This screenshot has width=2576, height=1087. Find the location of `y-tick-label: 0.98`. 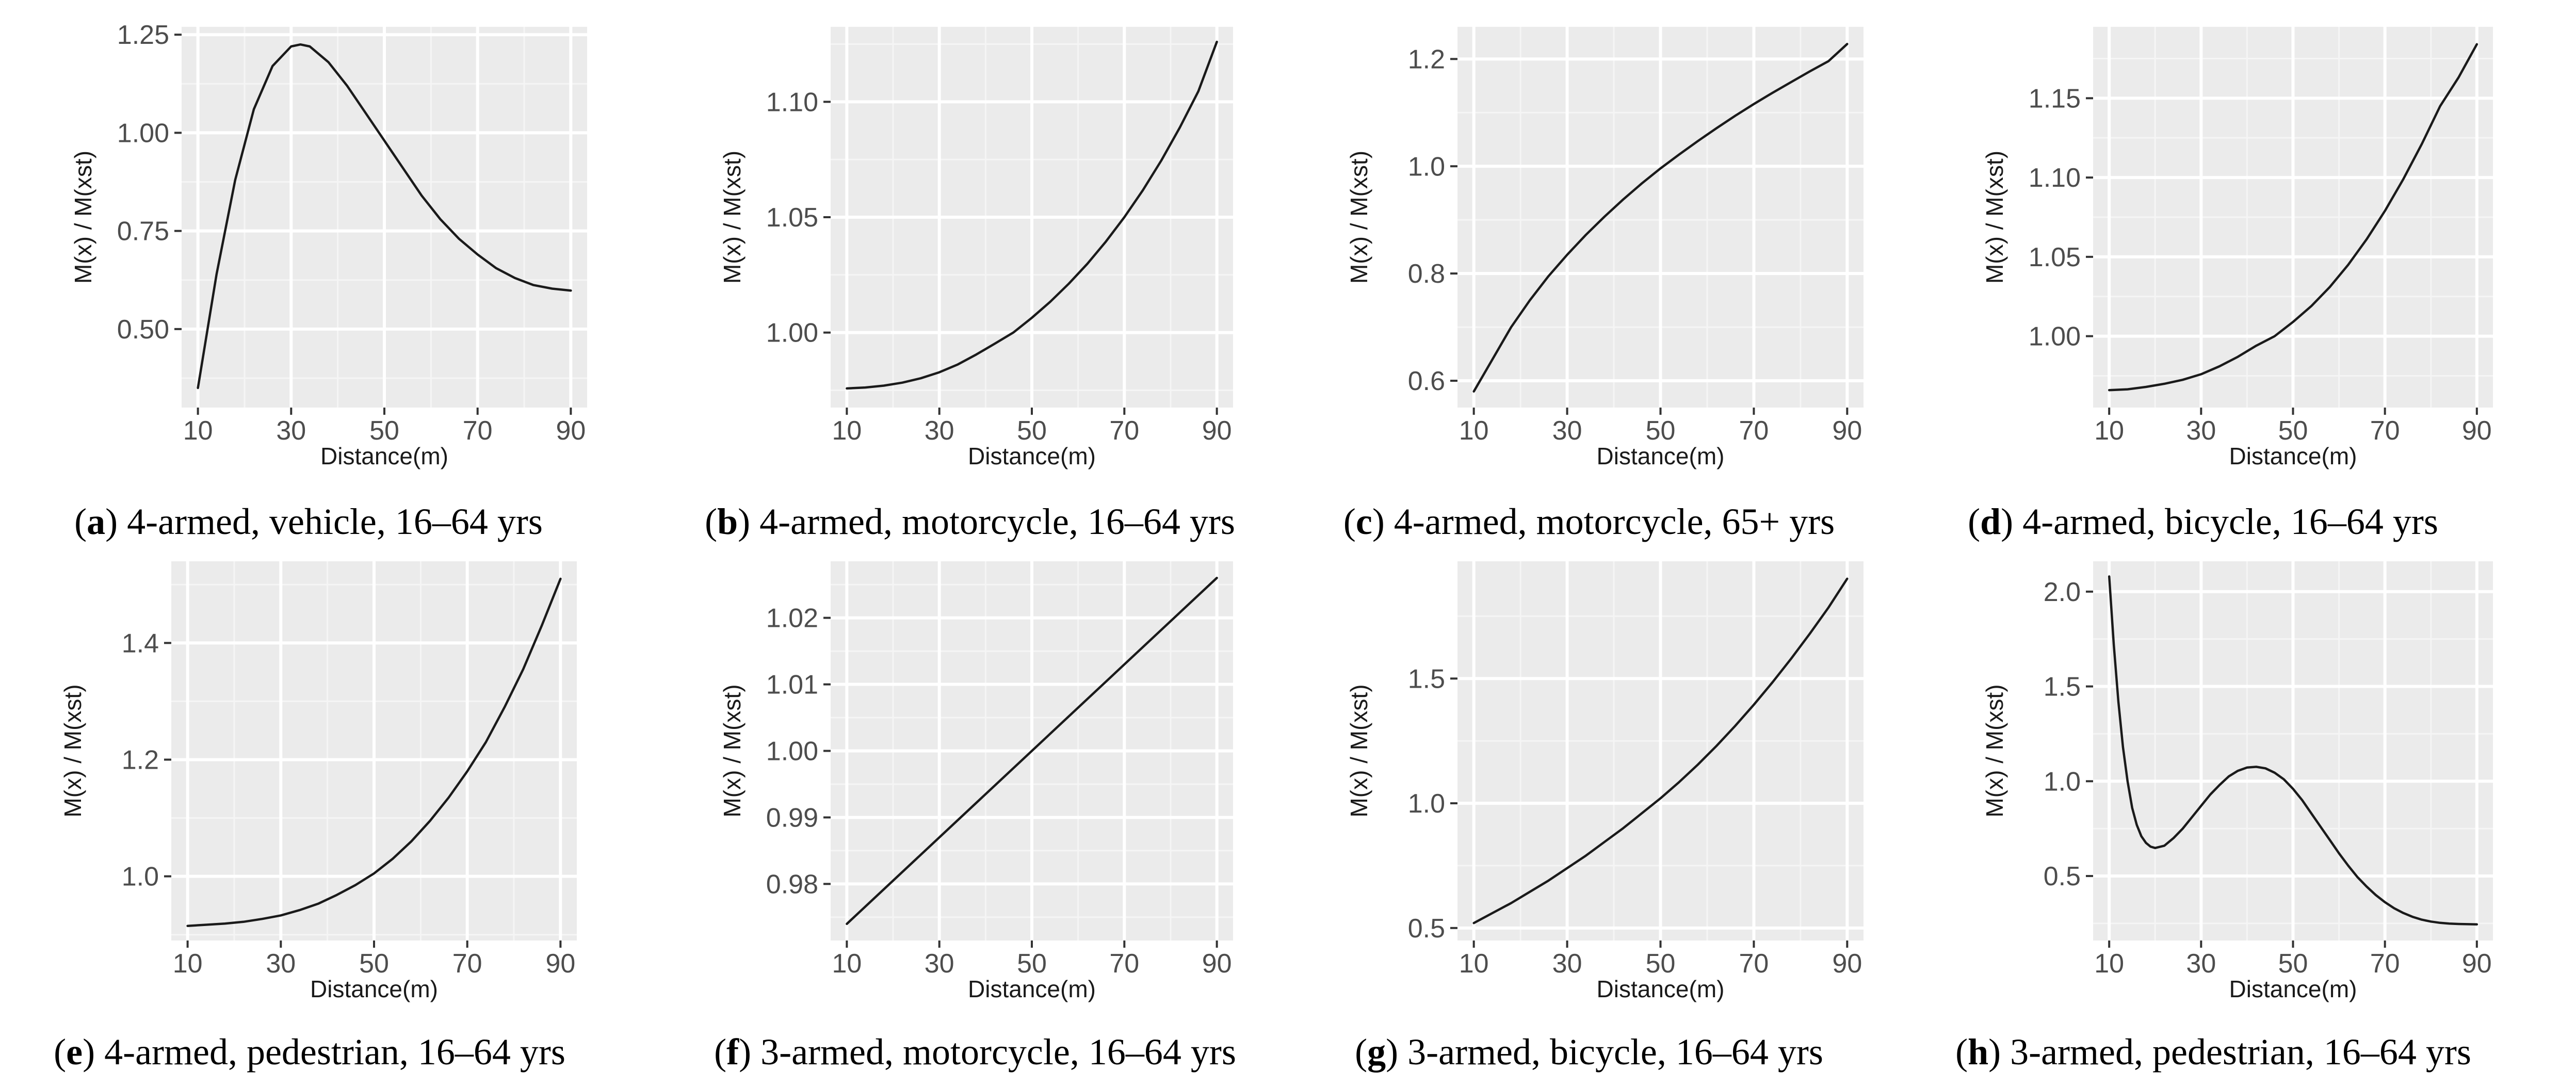

y-tick-label: 0.98 is located at coordinates (792, 884).